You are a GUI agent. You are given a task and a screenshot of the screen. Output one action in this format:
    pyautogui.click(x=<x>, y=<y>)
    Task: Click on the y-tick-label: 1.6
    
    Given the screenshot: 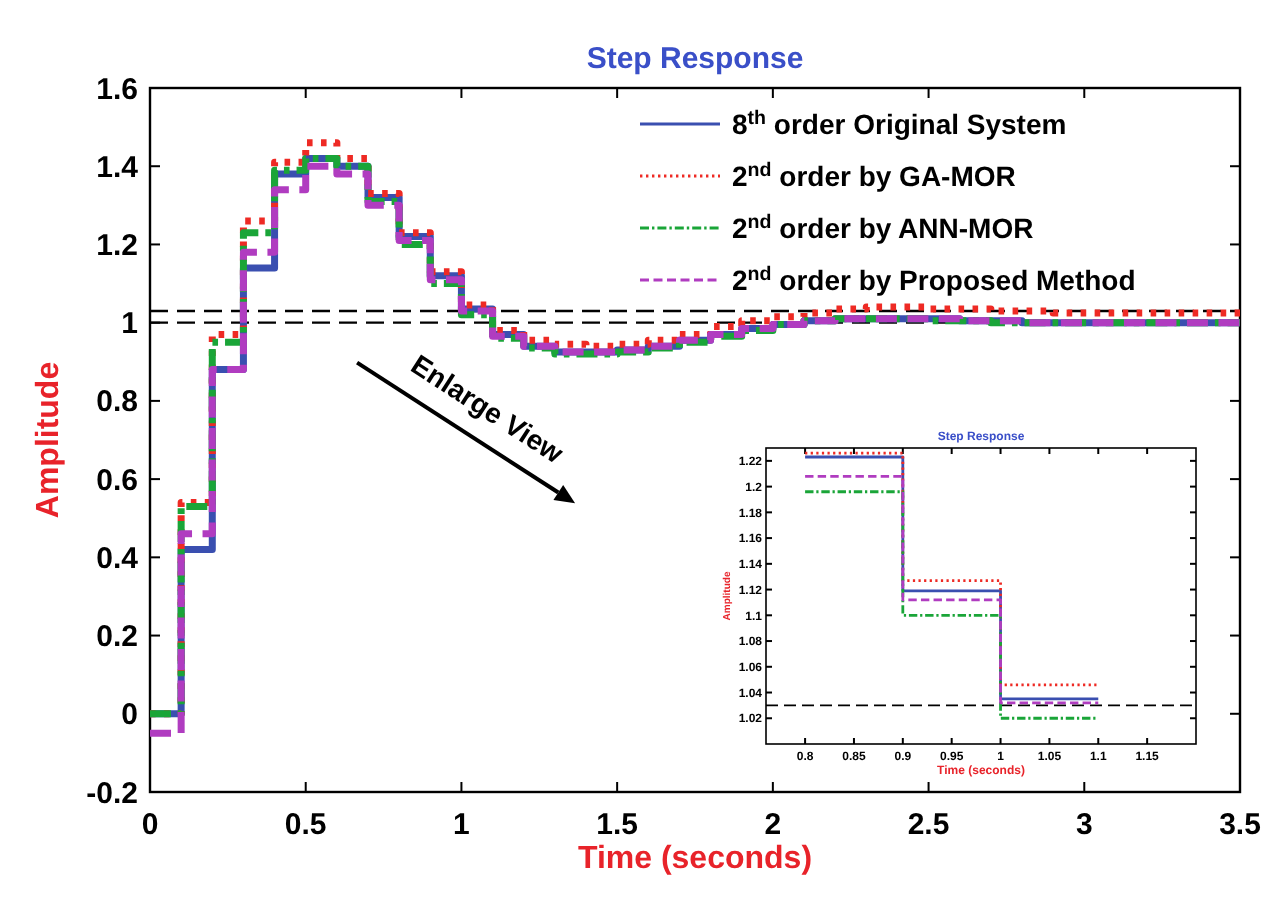 What is the action you would take?
    pyautogui.click(x=117, y=89)
    